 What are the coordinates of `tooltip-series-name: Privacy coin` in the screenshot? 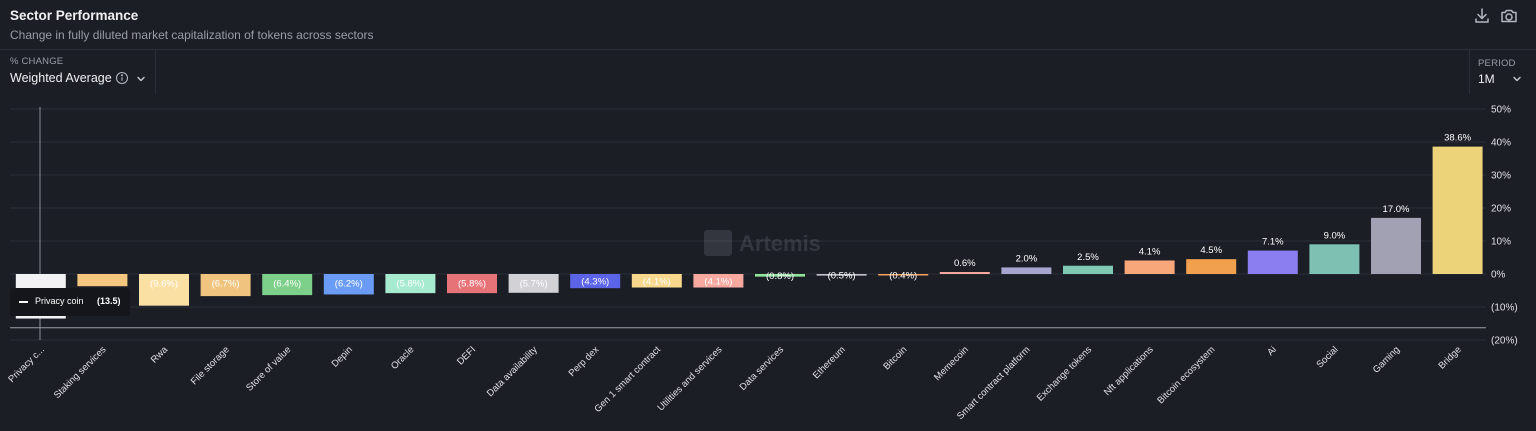 It's located at (59, 301).